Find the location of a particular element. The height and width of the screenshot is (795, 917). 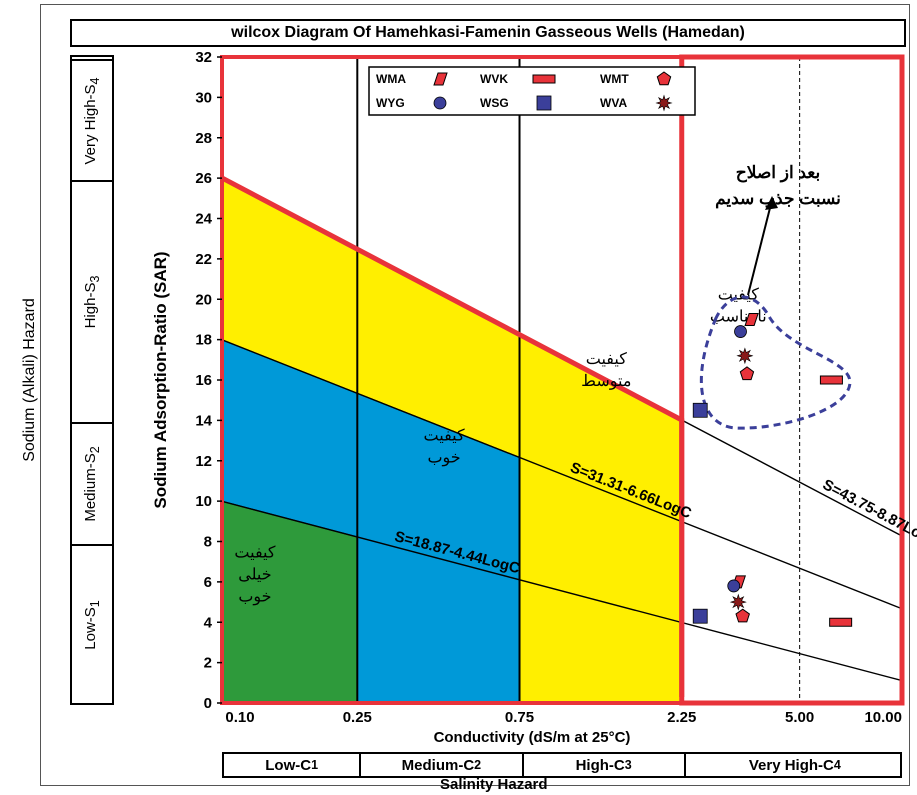

legend-marker-wma is located at coordinates (440, 79).